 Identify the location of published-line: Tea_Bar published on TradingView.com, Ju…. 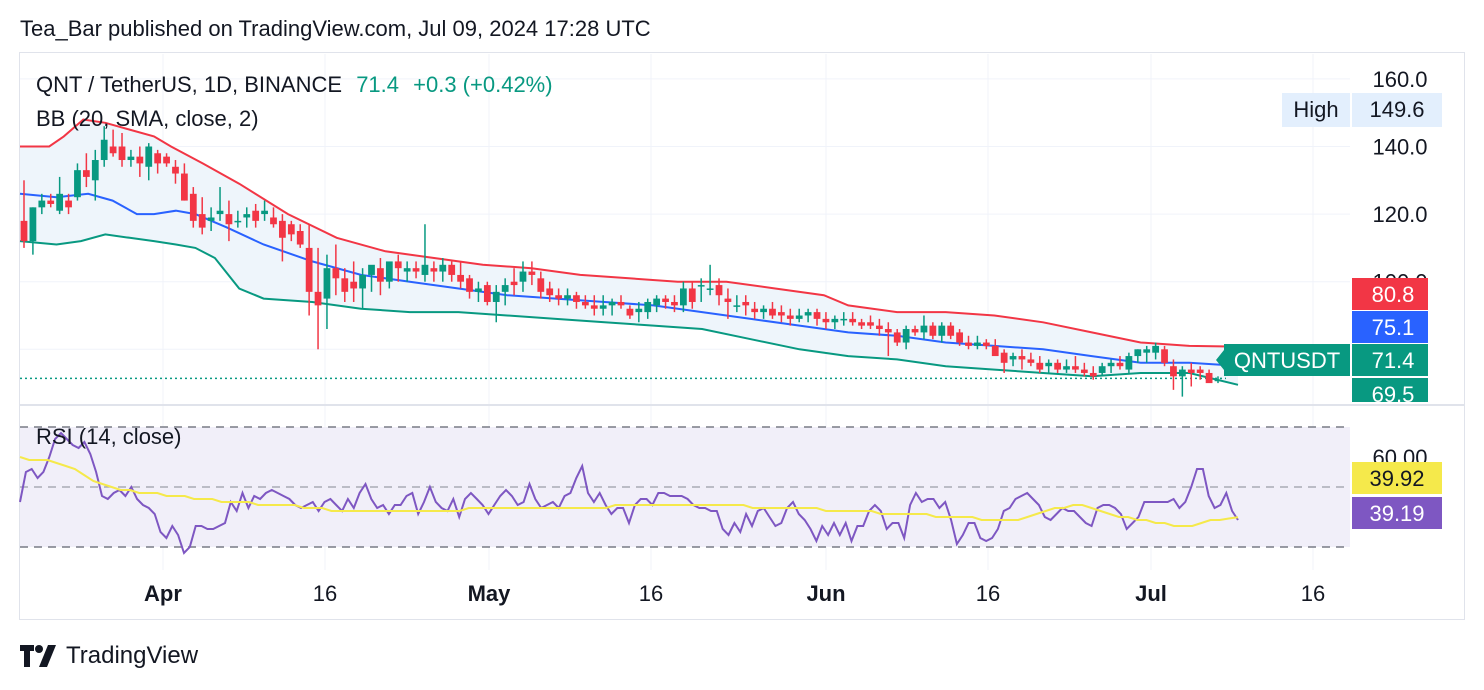
(335, 28).